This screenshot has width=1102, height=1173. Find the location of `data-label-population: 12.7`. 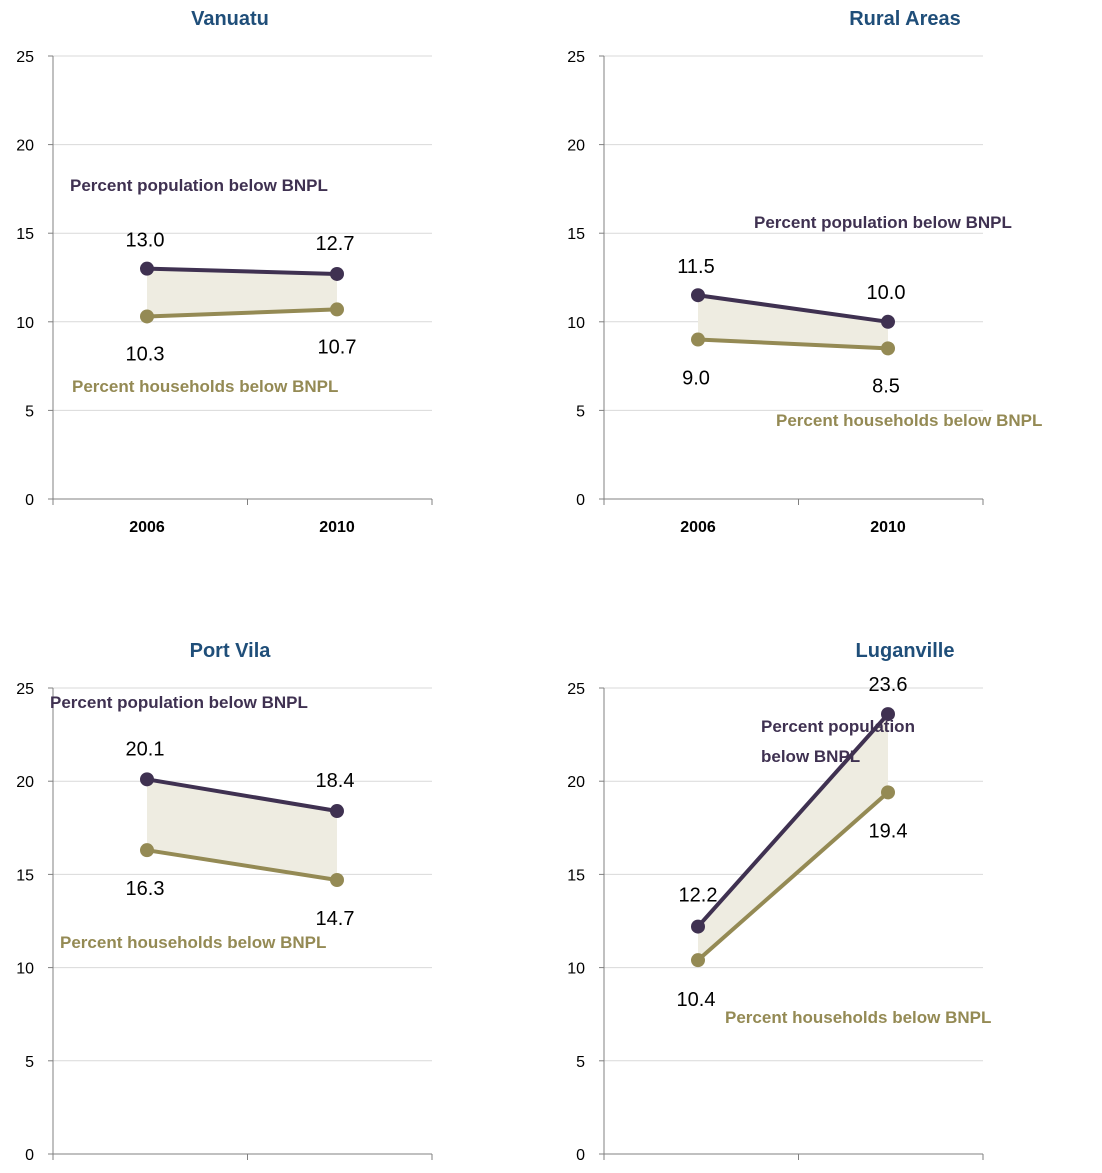

data-label-population: 12.7 is located at coordinates (335, 244).